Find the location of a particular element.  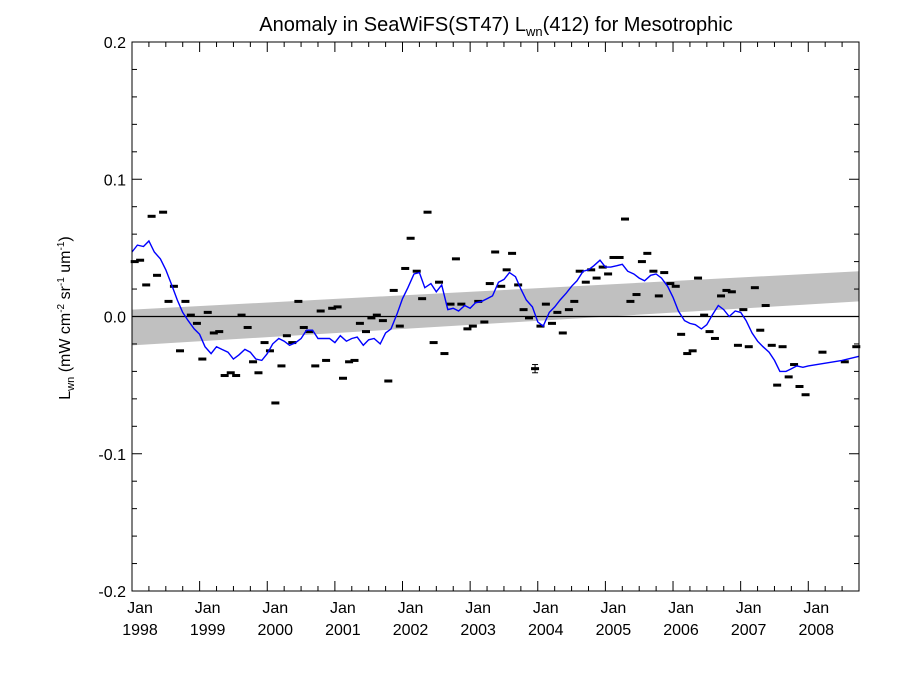

y-tick-label-3: -0.1 is located at coordinates (112, 455).